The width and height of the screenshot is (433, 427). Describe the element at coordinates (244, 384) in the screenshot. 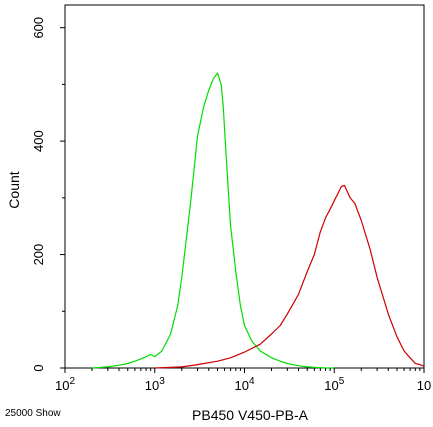

I see `x-tick-label-3: 10⁴` at that location.